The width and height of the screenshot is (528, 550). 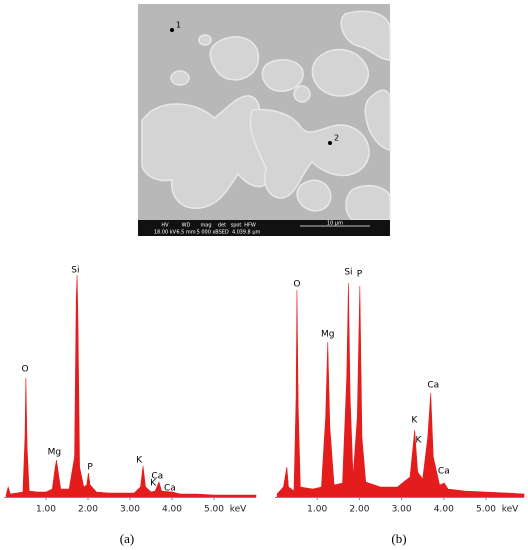 What do you see at coordinates (178, 25) in the screenshot?
I see `sem-point-label: 1` at bounding box center [178, 25].